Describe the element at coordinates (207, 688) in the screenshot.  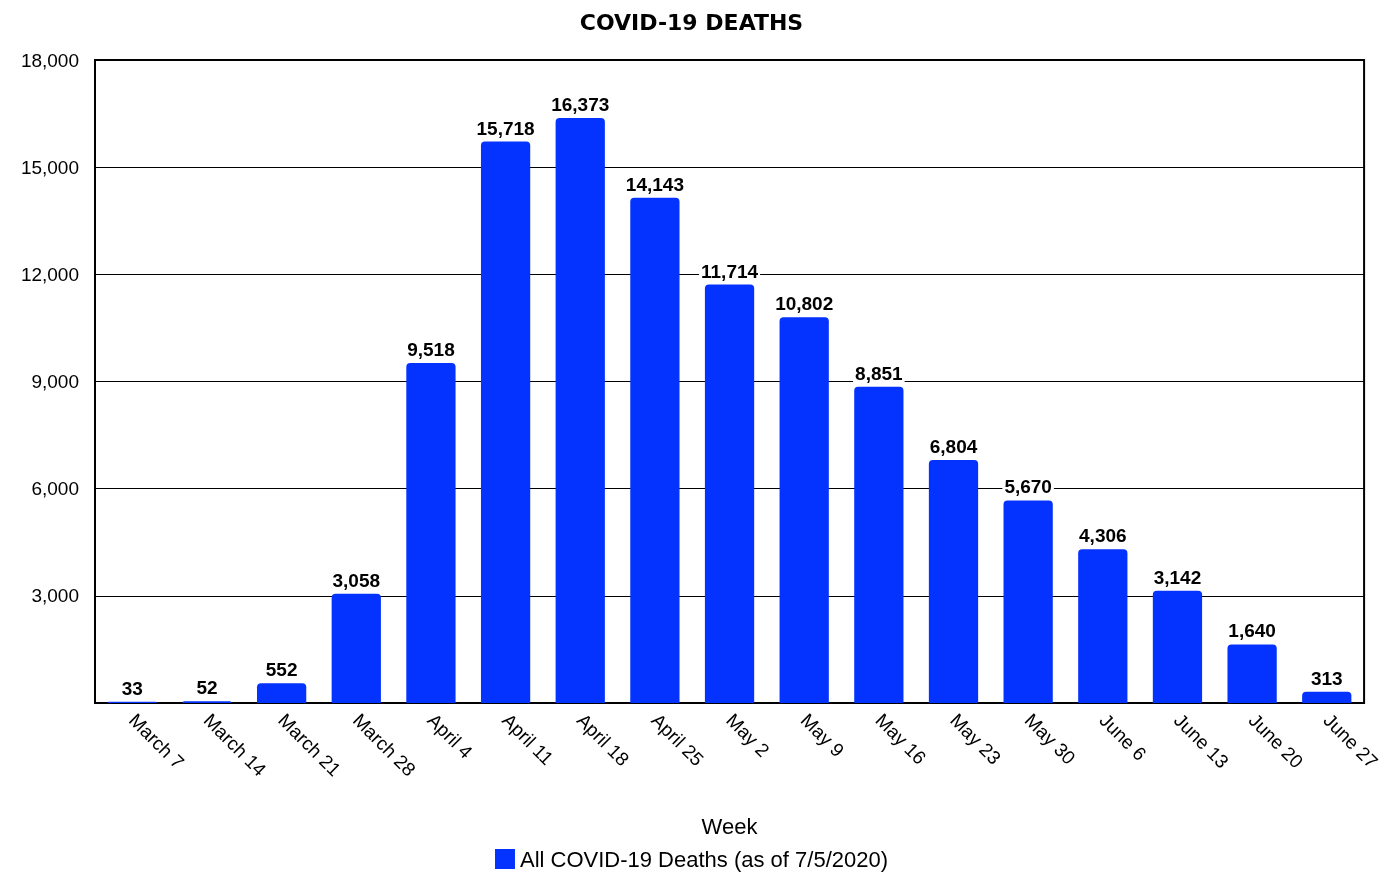
I see `data-label: 52` at that location.